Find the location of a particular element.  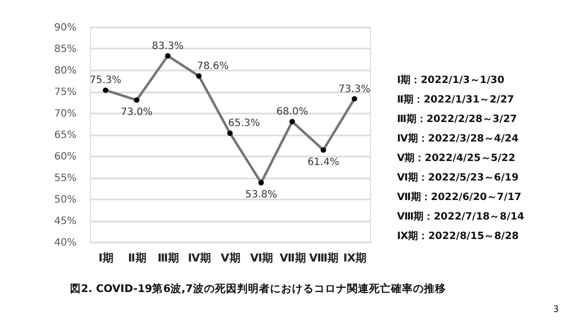

y-tick-label: 40% is located at coordinates (65, 243).